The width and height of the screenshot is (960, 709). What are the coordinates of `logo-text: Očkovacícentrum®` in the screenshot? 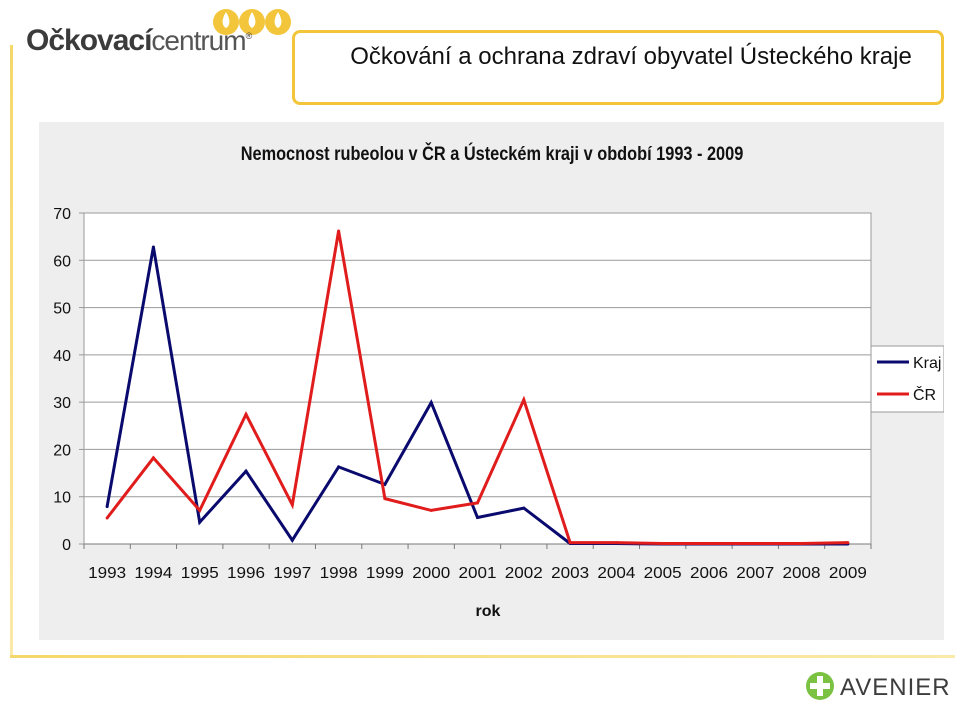 It's located at (139, 41).